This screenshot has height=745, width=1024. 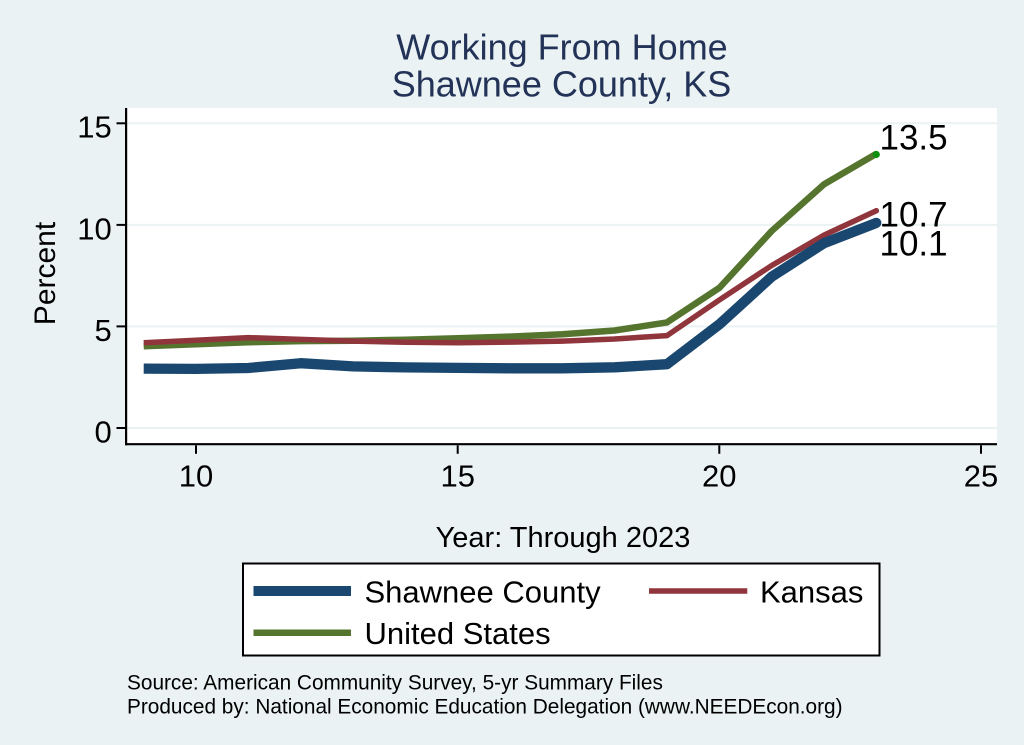 I want to click on svg-text: 20, so click(x=719, y=476).